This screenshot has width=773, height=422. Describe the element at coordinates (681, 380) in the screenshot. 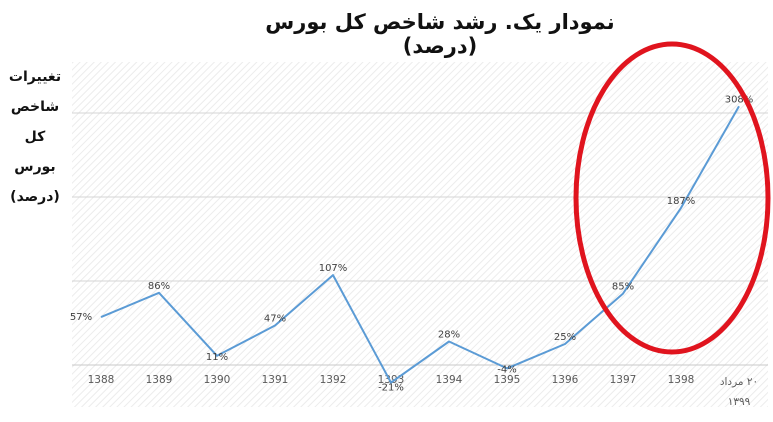

I see `x-tick-label: 1398` at that location.